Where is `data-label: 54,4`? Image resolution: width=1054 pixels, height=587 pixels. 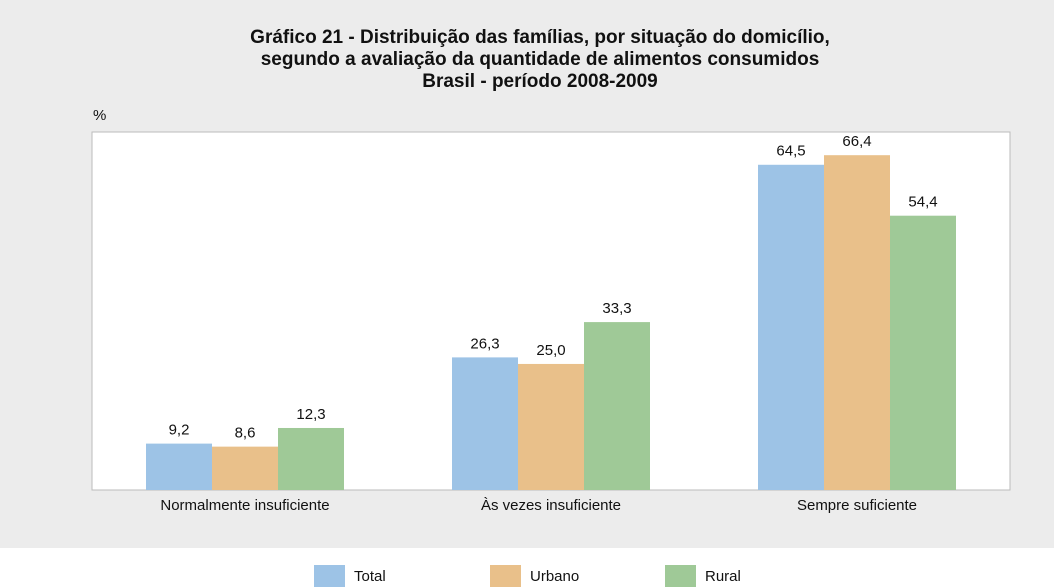
data-label: 54,4 is located at coordinates (922, 202).